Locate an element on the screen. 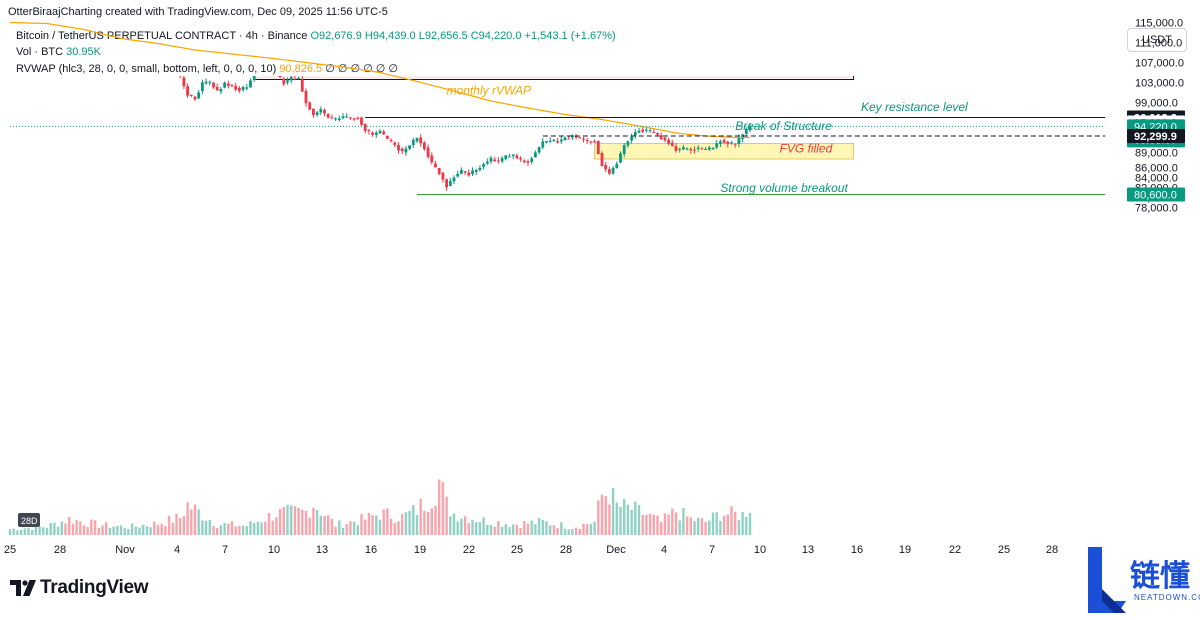  time-tick-label: 19 is located at coordinates (905, 550).